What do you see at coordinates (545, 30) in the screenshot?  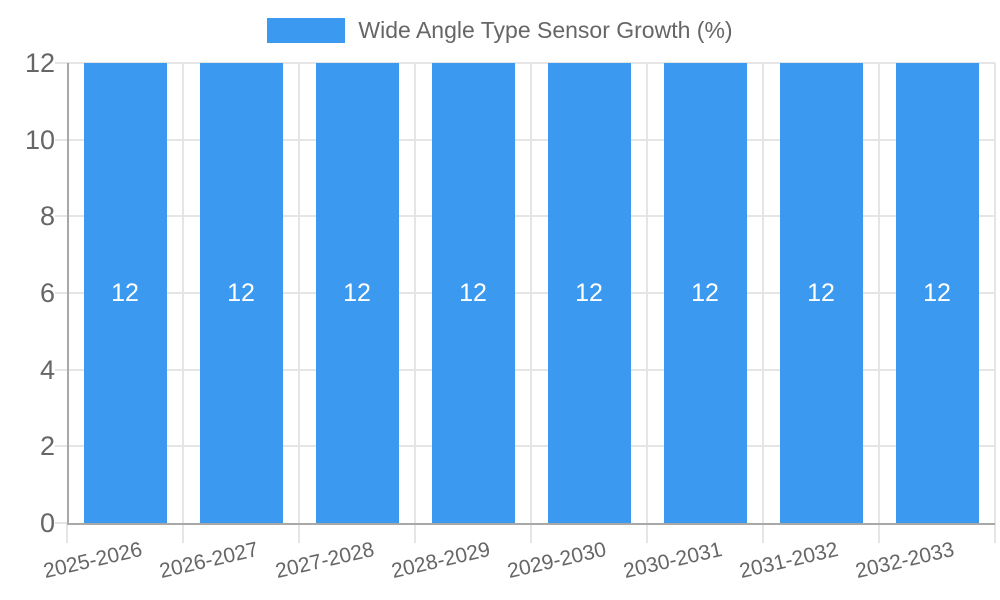 I see `legend-label: Wide Angle Type Sensor Growth (%)` at bounding box center [545, 30].